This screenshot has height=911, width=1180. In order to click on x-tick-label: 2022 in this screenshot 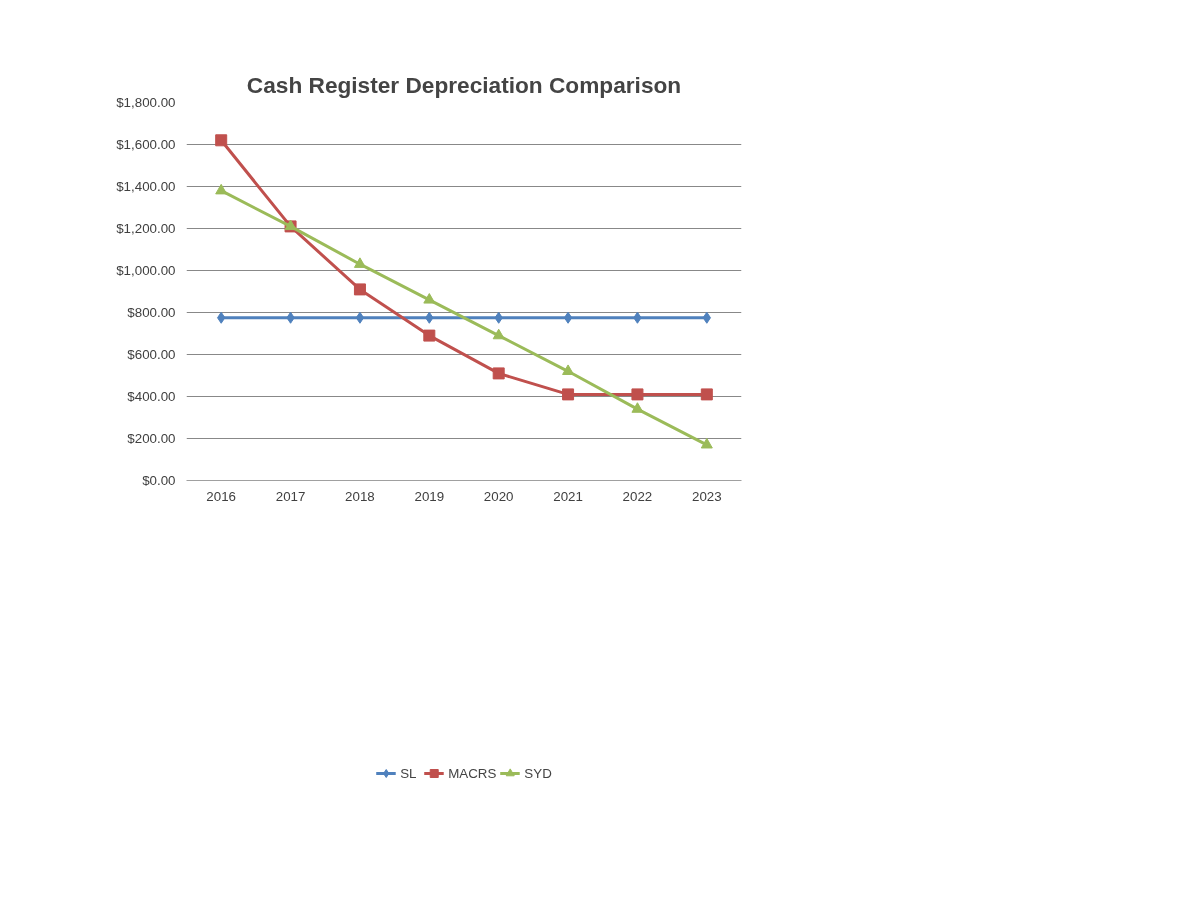, I will do `click(637, 496)`.